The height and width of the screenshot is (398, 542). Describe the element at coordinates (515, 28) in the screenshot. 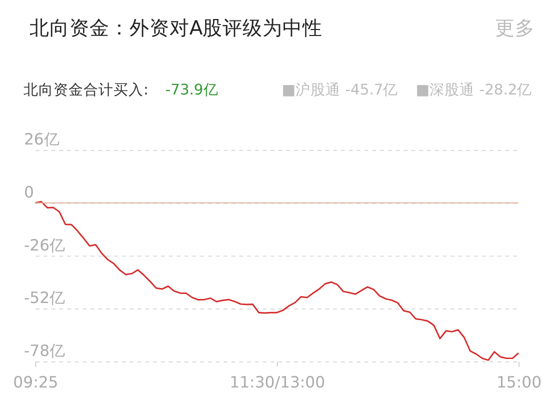

I see `text: 更多` at that location.